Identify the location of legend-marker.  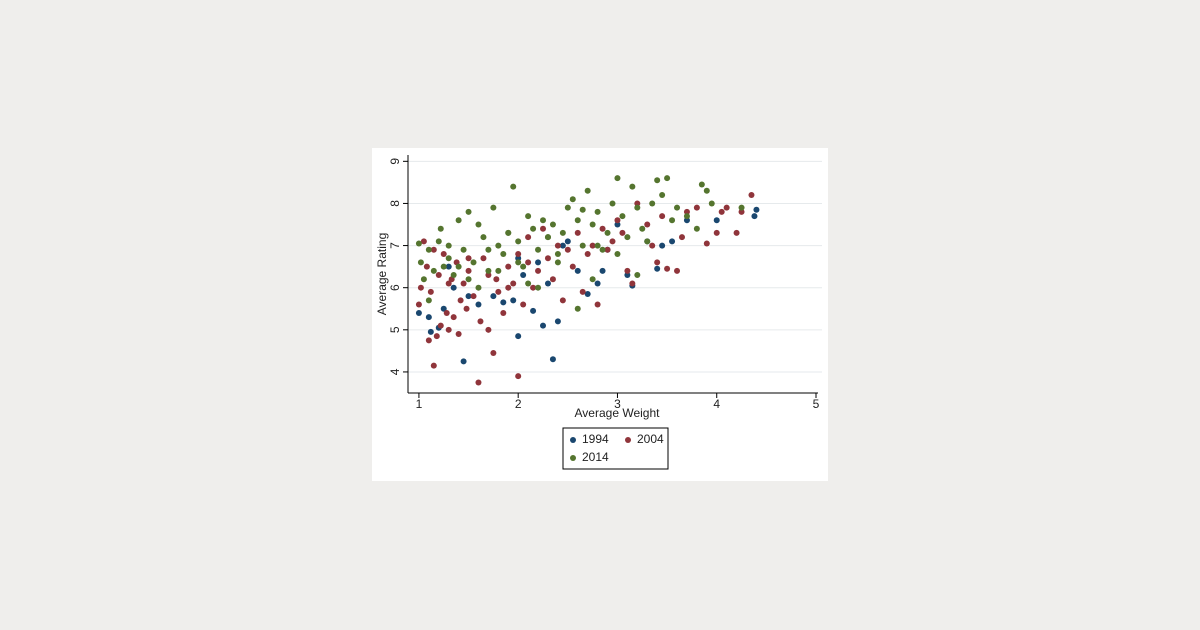
(628, 440).